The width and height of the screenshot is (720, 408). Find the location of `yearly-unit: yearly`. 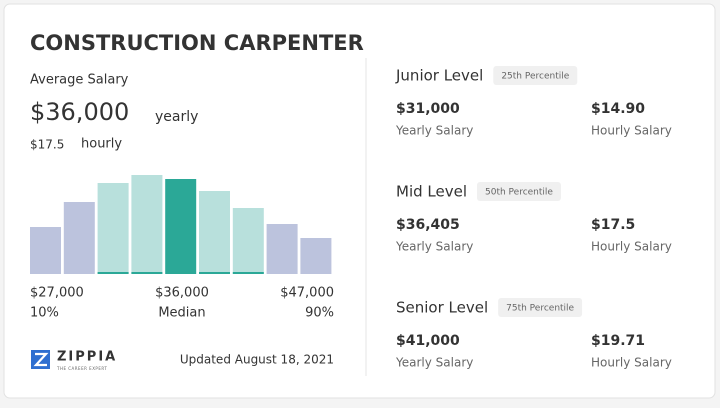

yearly-unit: yearly is located at coordinates (176, 117).